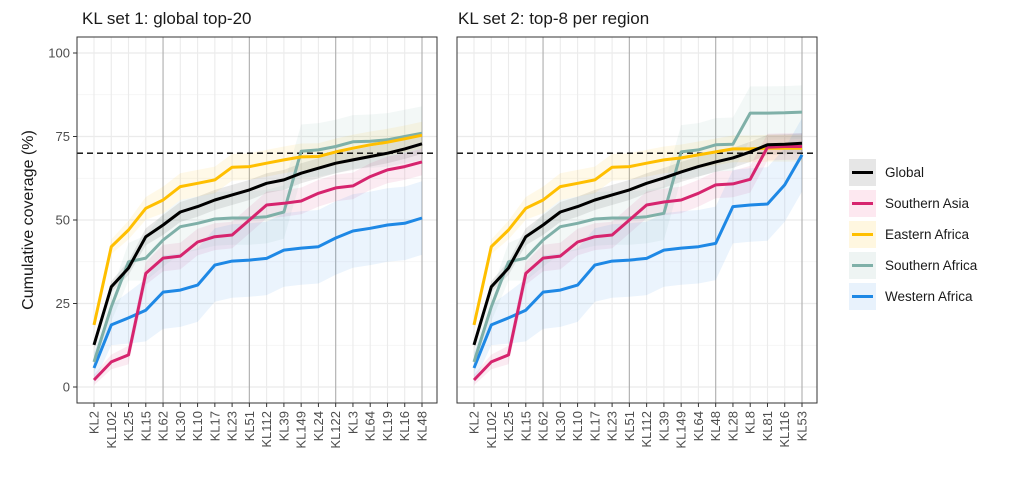  I want to click on legend-item: Eastern Africa, so click(909, 234).